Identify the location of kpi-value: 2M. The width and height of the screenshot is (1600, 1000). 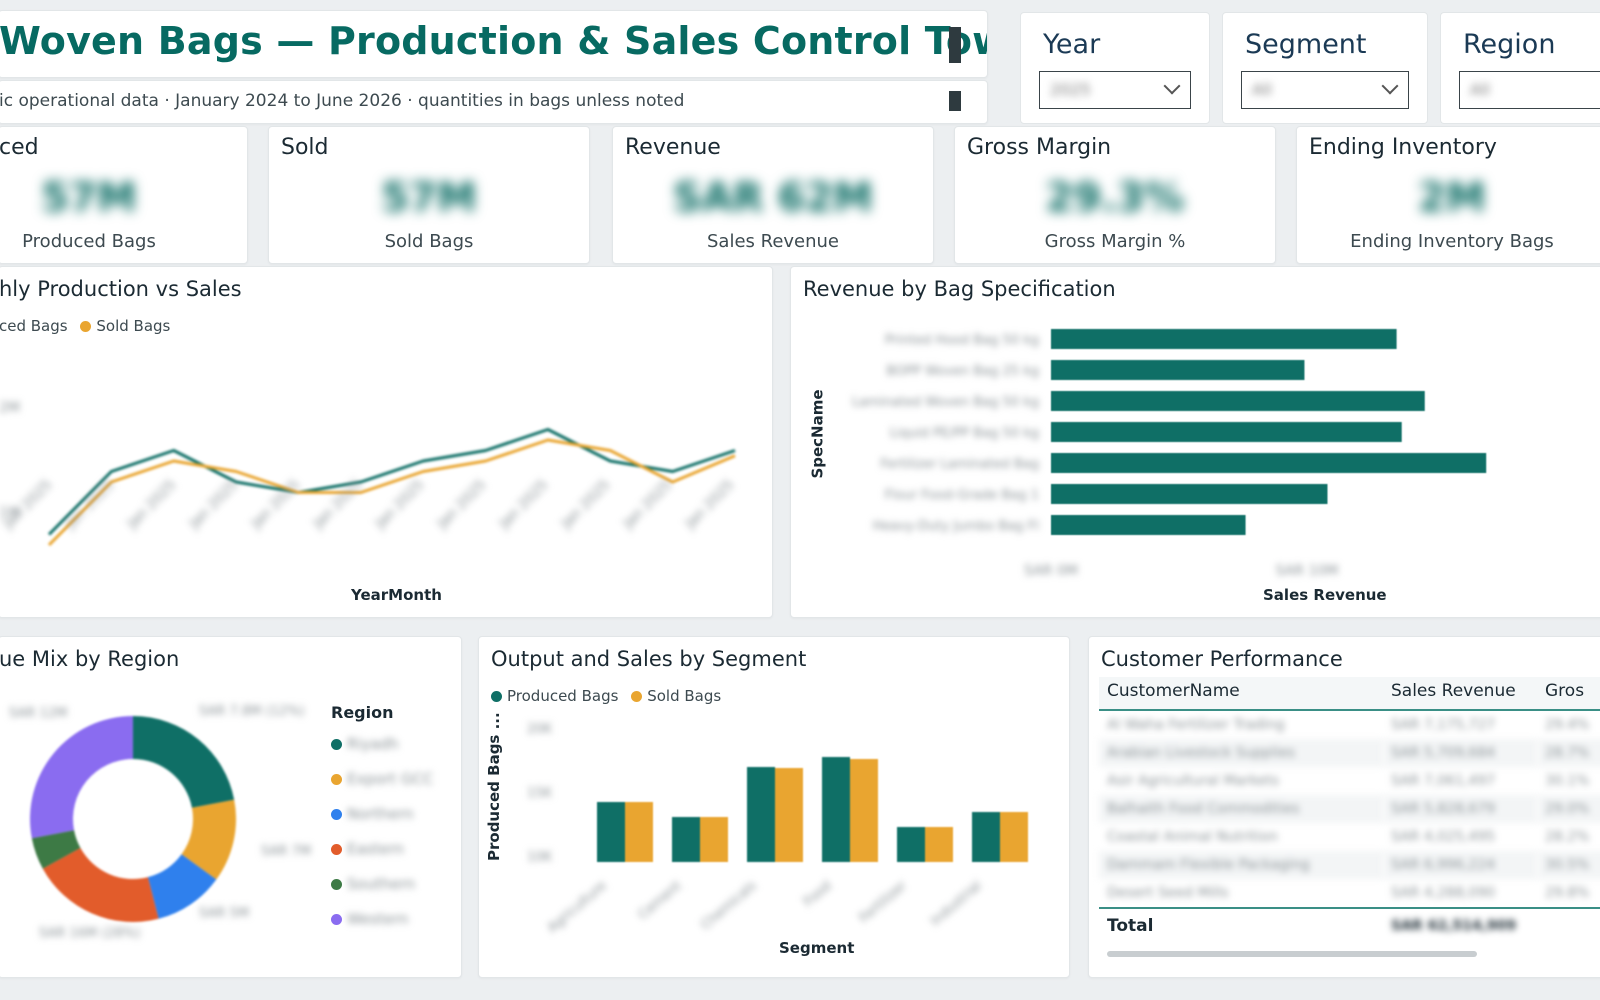
(1452, 198).